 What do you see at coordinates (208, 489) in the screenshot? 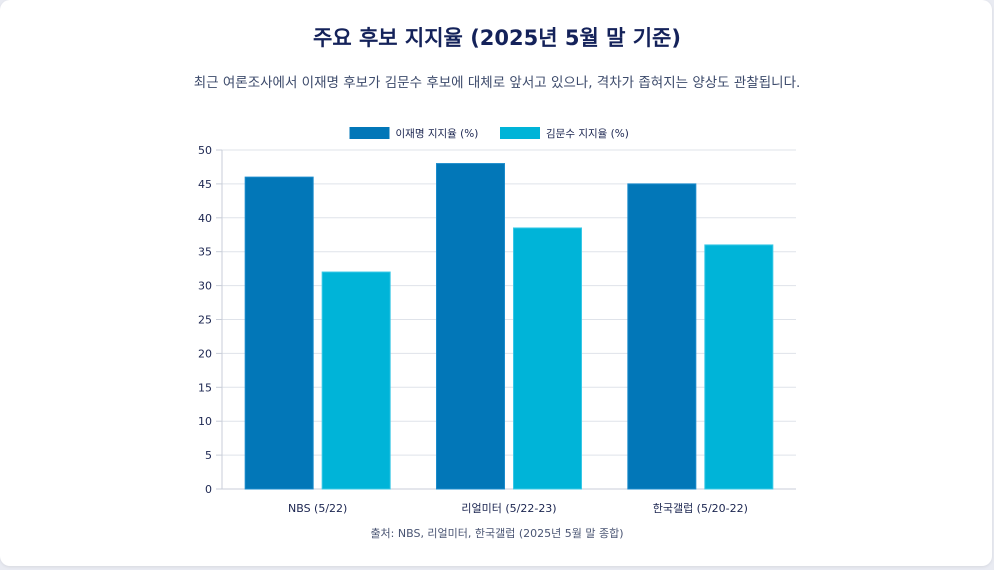
I see `y-tick-label: 0` at bounding box center [208, 489].